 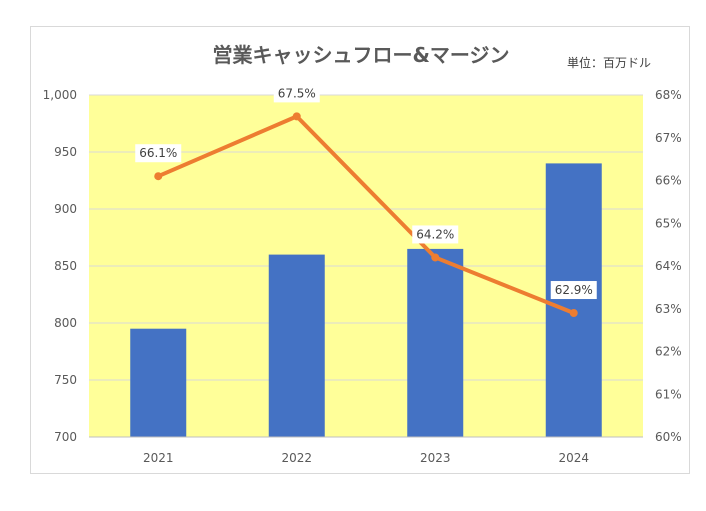 What do you see at coordinates (60, 95) in the screenshot?
I see `y-left-tick-label: 1,000` at bounding box center [60, 95].